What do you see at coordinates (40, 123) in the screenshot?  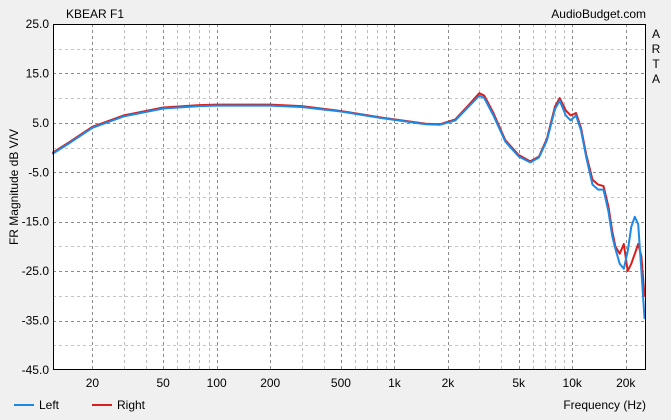 I see `y-tick-label: 5.0` at bounding box center [40, 123].